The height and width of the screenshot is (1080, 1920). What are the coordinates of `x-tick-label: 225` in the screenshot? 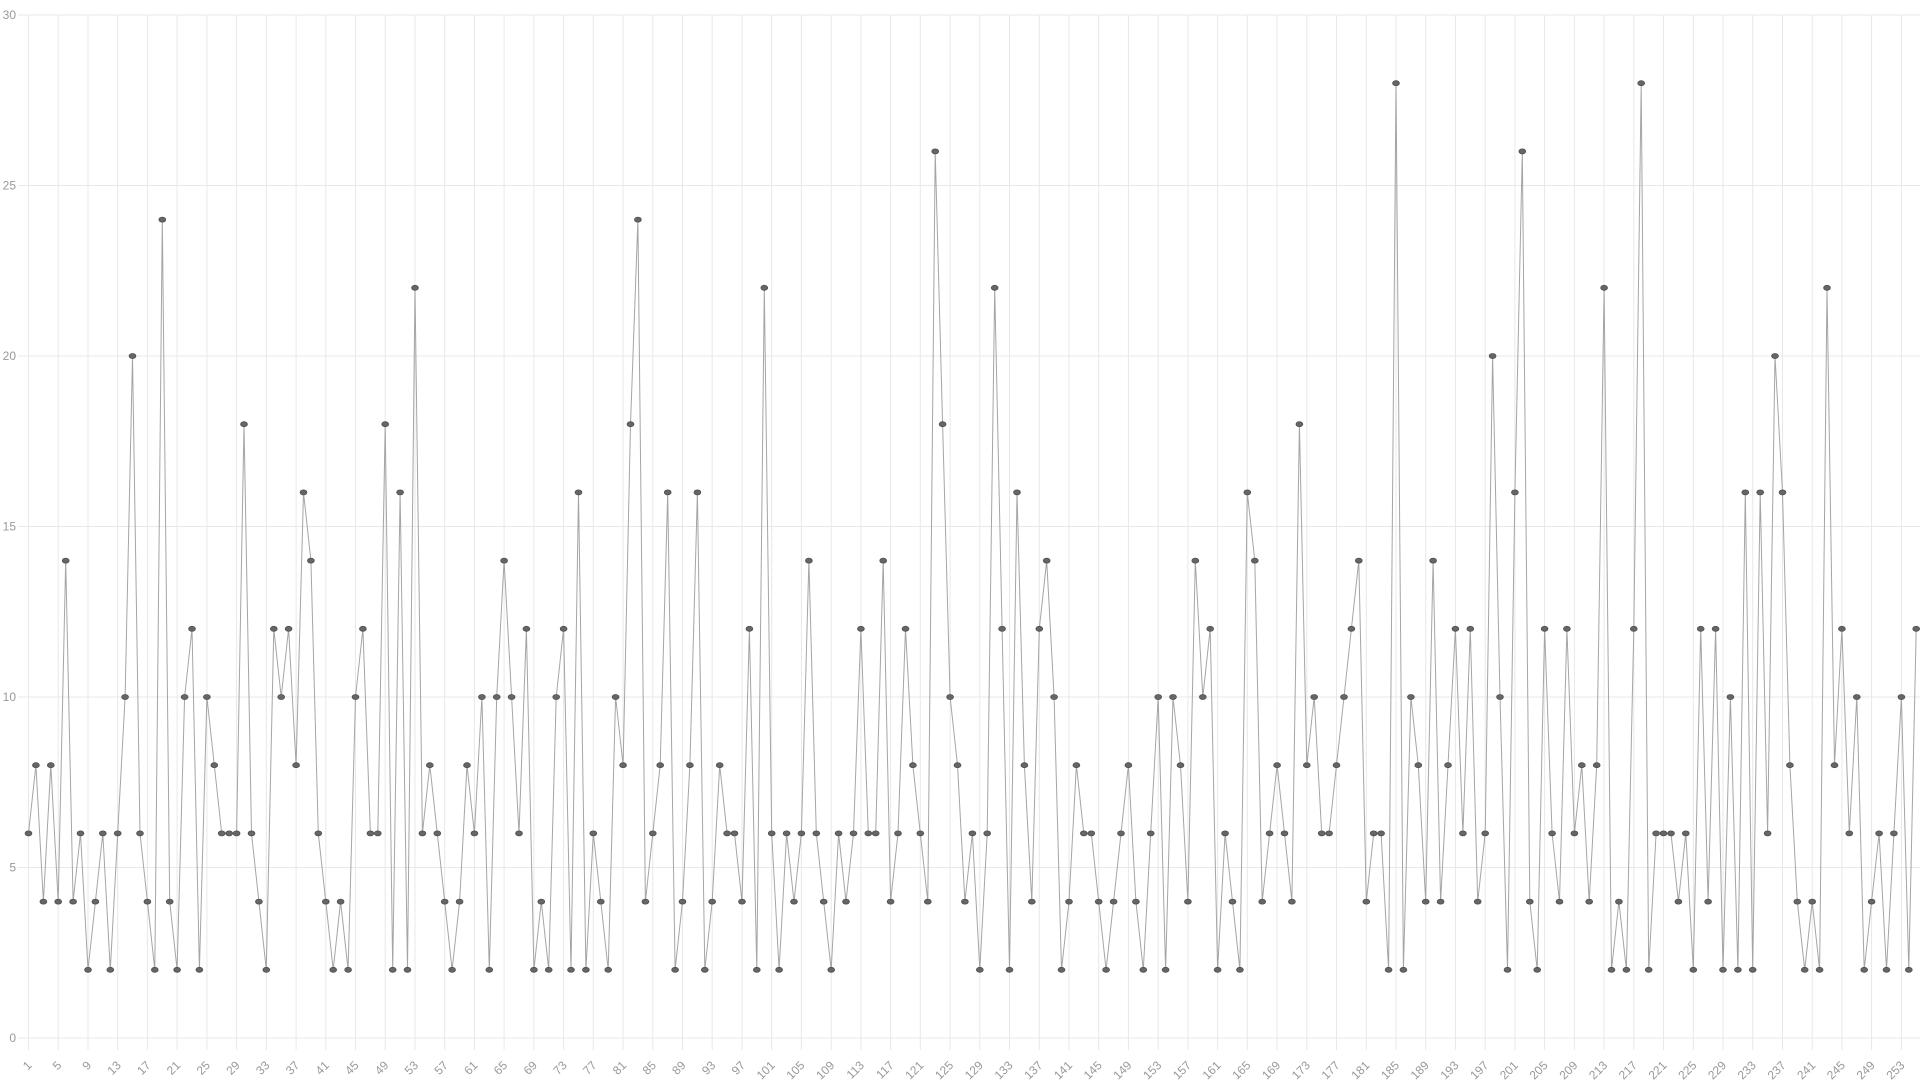 It's located at (1687, 1069).